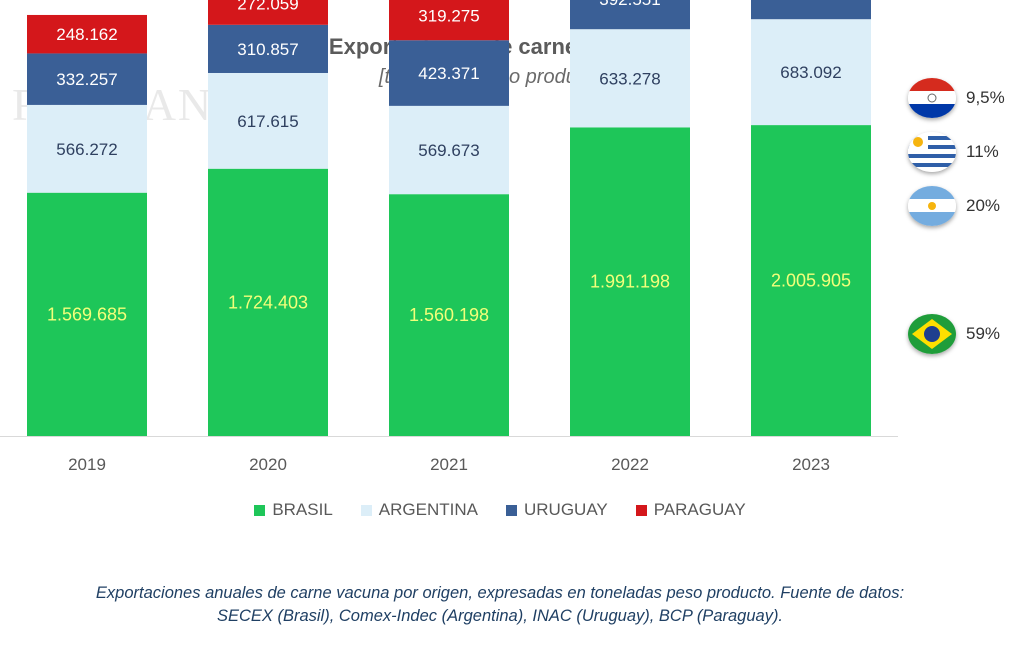 The image size is (1024, 662). Describe the element at coordinates (983, 205) in the screenshot. I see `share-label-argentina: 20%` at that location.